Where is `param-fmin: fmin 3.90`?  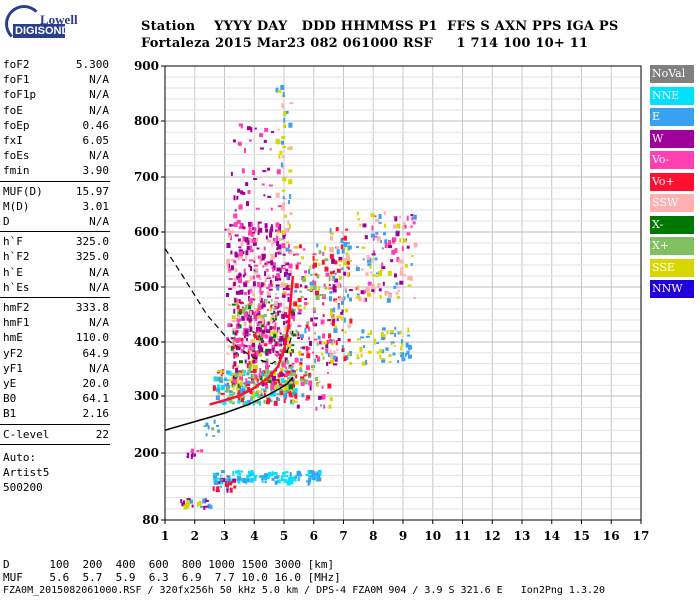
param-fmin: fmin 3.90 is located at coordinates (56, 171).